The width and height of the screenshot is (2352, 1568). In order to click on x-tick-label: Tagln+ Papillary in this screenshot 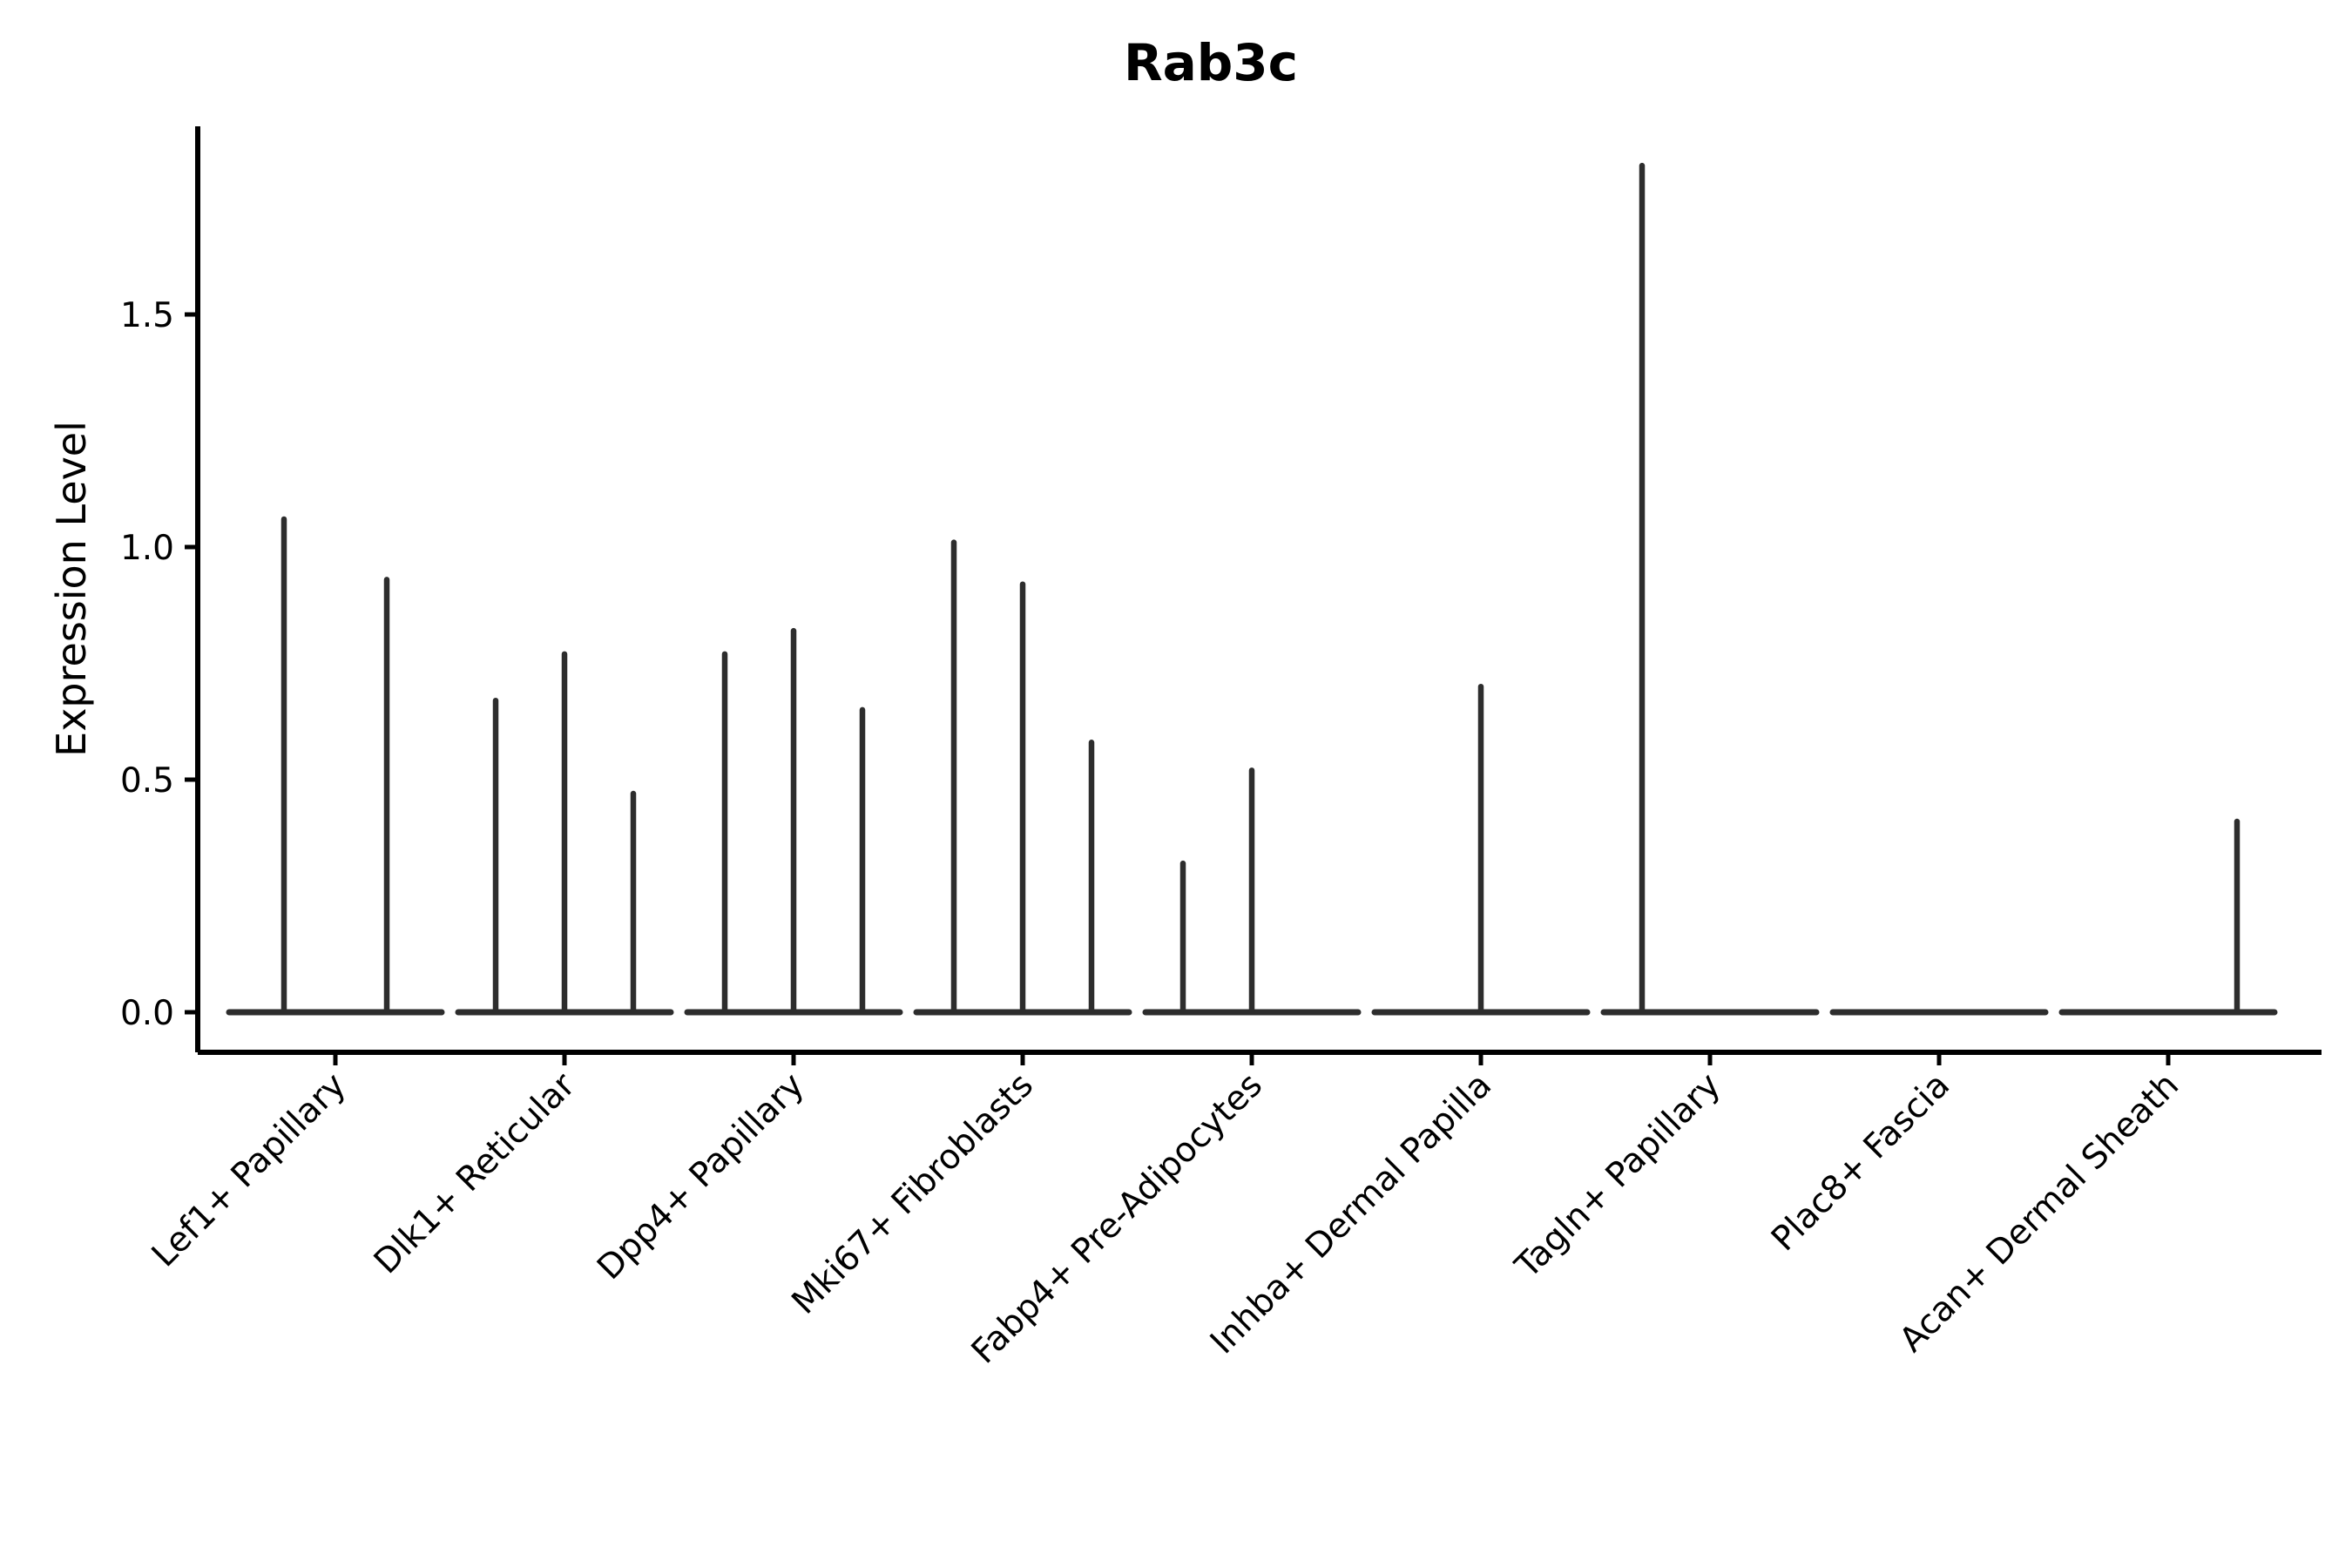, I will do `click(1618, 1176)`.